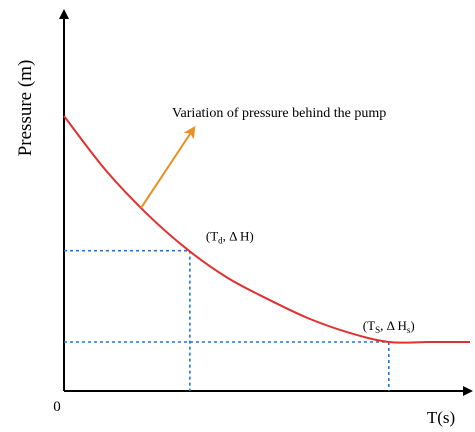 The width and height of the screenshot is (475, 432). I want to click on y-axis-label: Pressure (m), so click(25, 108).